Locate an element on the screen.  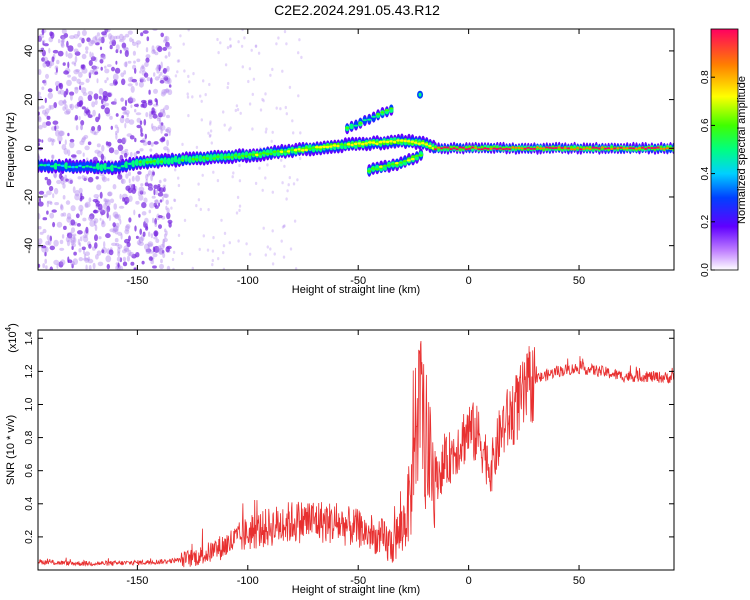
spectrogram-x-tick-label: -100 is located at coordinates (248, 281).